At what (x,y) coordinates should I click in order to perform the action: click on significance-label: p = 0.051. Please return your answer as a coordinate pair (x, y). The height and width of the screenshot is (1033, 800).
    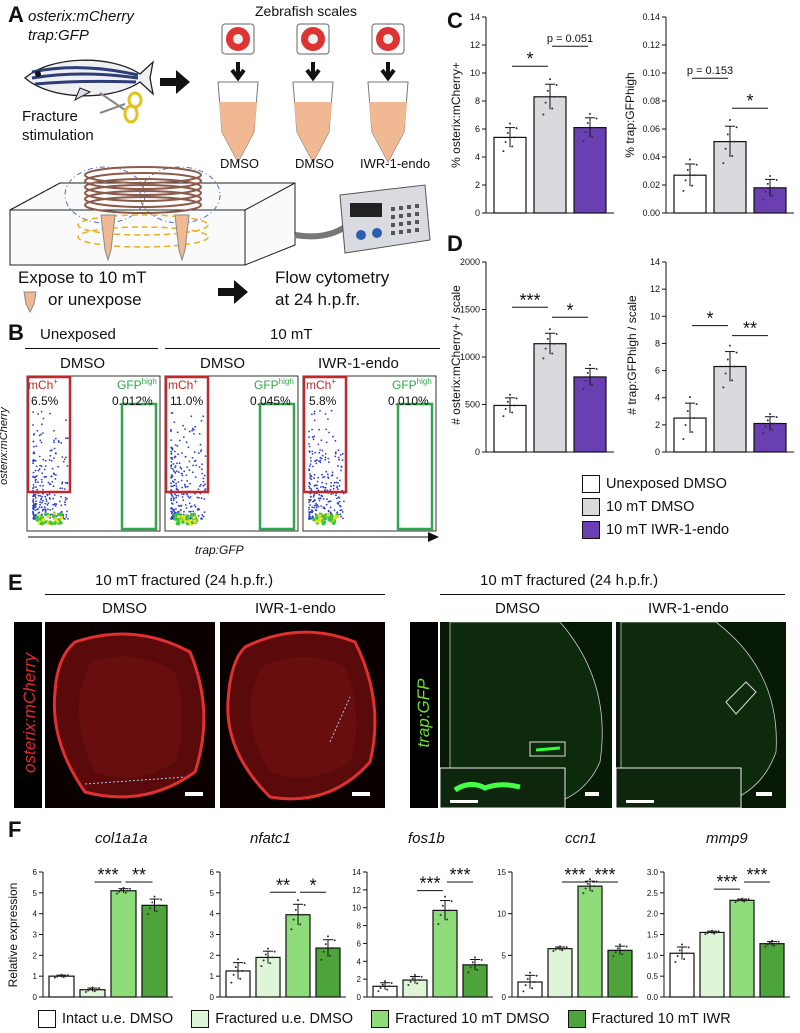
    Looking at the image, I should click on (570, 39).